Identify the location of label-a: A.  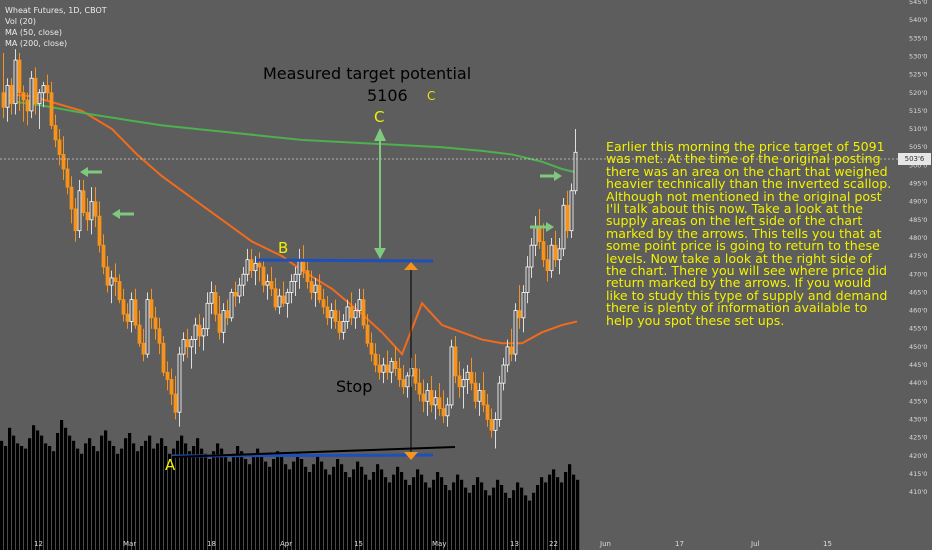
(170, 465).